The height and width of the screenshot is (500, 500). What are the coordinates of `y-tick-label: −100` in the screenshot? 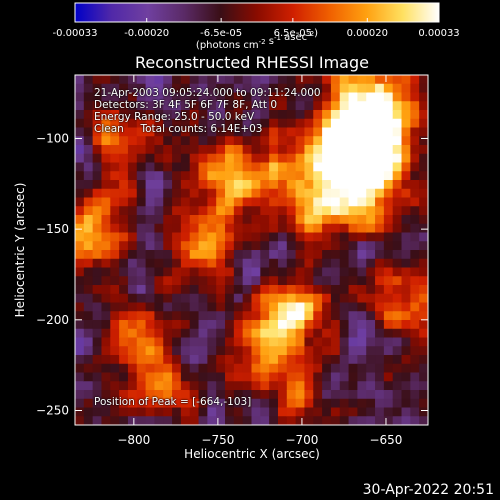 It's located at (52, 138).